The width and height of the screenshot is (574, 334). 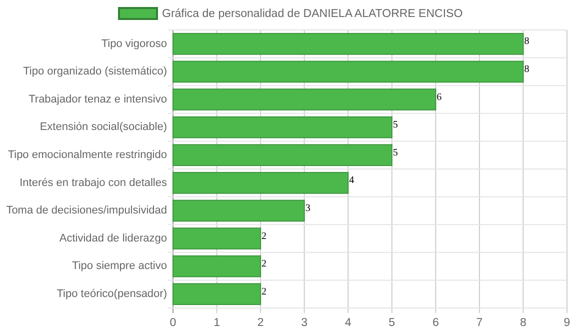 What do you see at coordinates (217, 323) in the screenshot?
I see `x-tick-label: 1` at bounding box center [217, 323].